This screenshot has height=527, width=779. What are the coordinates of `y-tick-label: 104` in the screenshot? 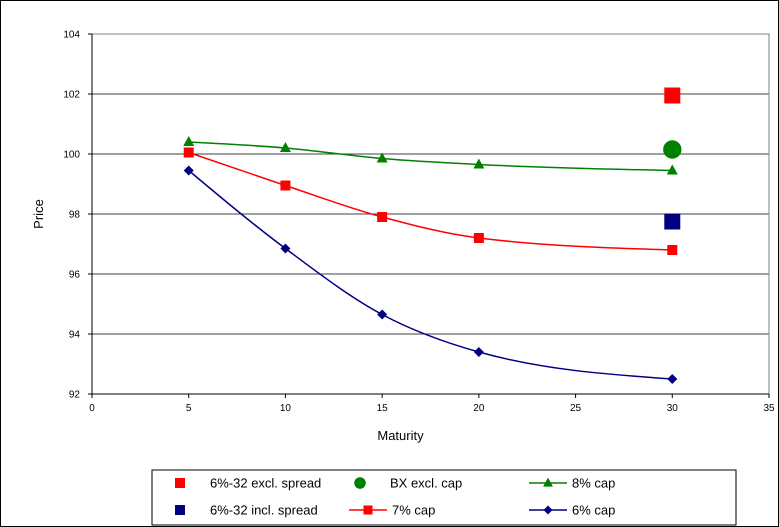 It's located at (71, 35).